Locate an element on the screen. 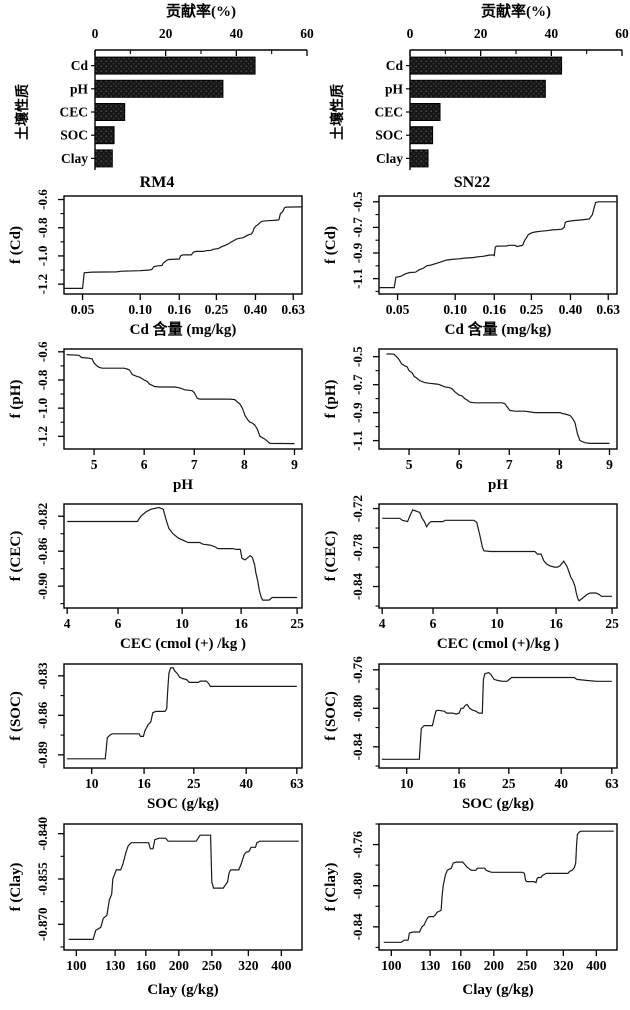 This screenshot has height=1010, width=630. y-tick-label: -0.840 is located at coordinates (42, 834).